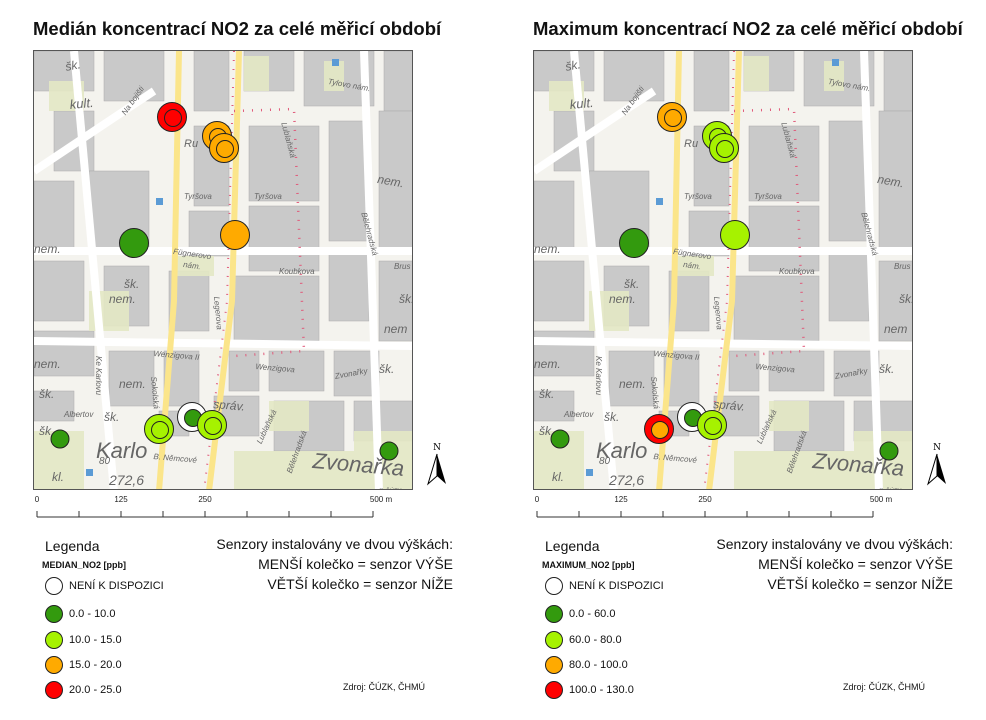 This screenshot has width=986, height=720. I want to click on scale-label: 500 m, so click(381, 499).